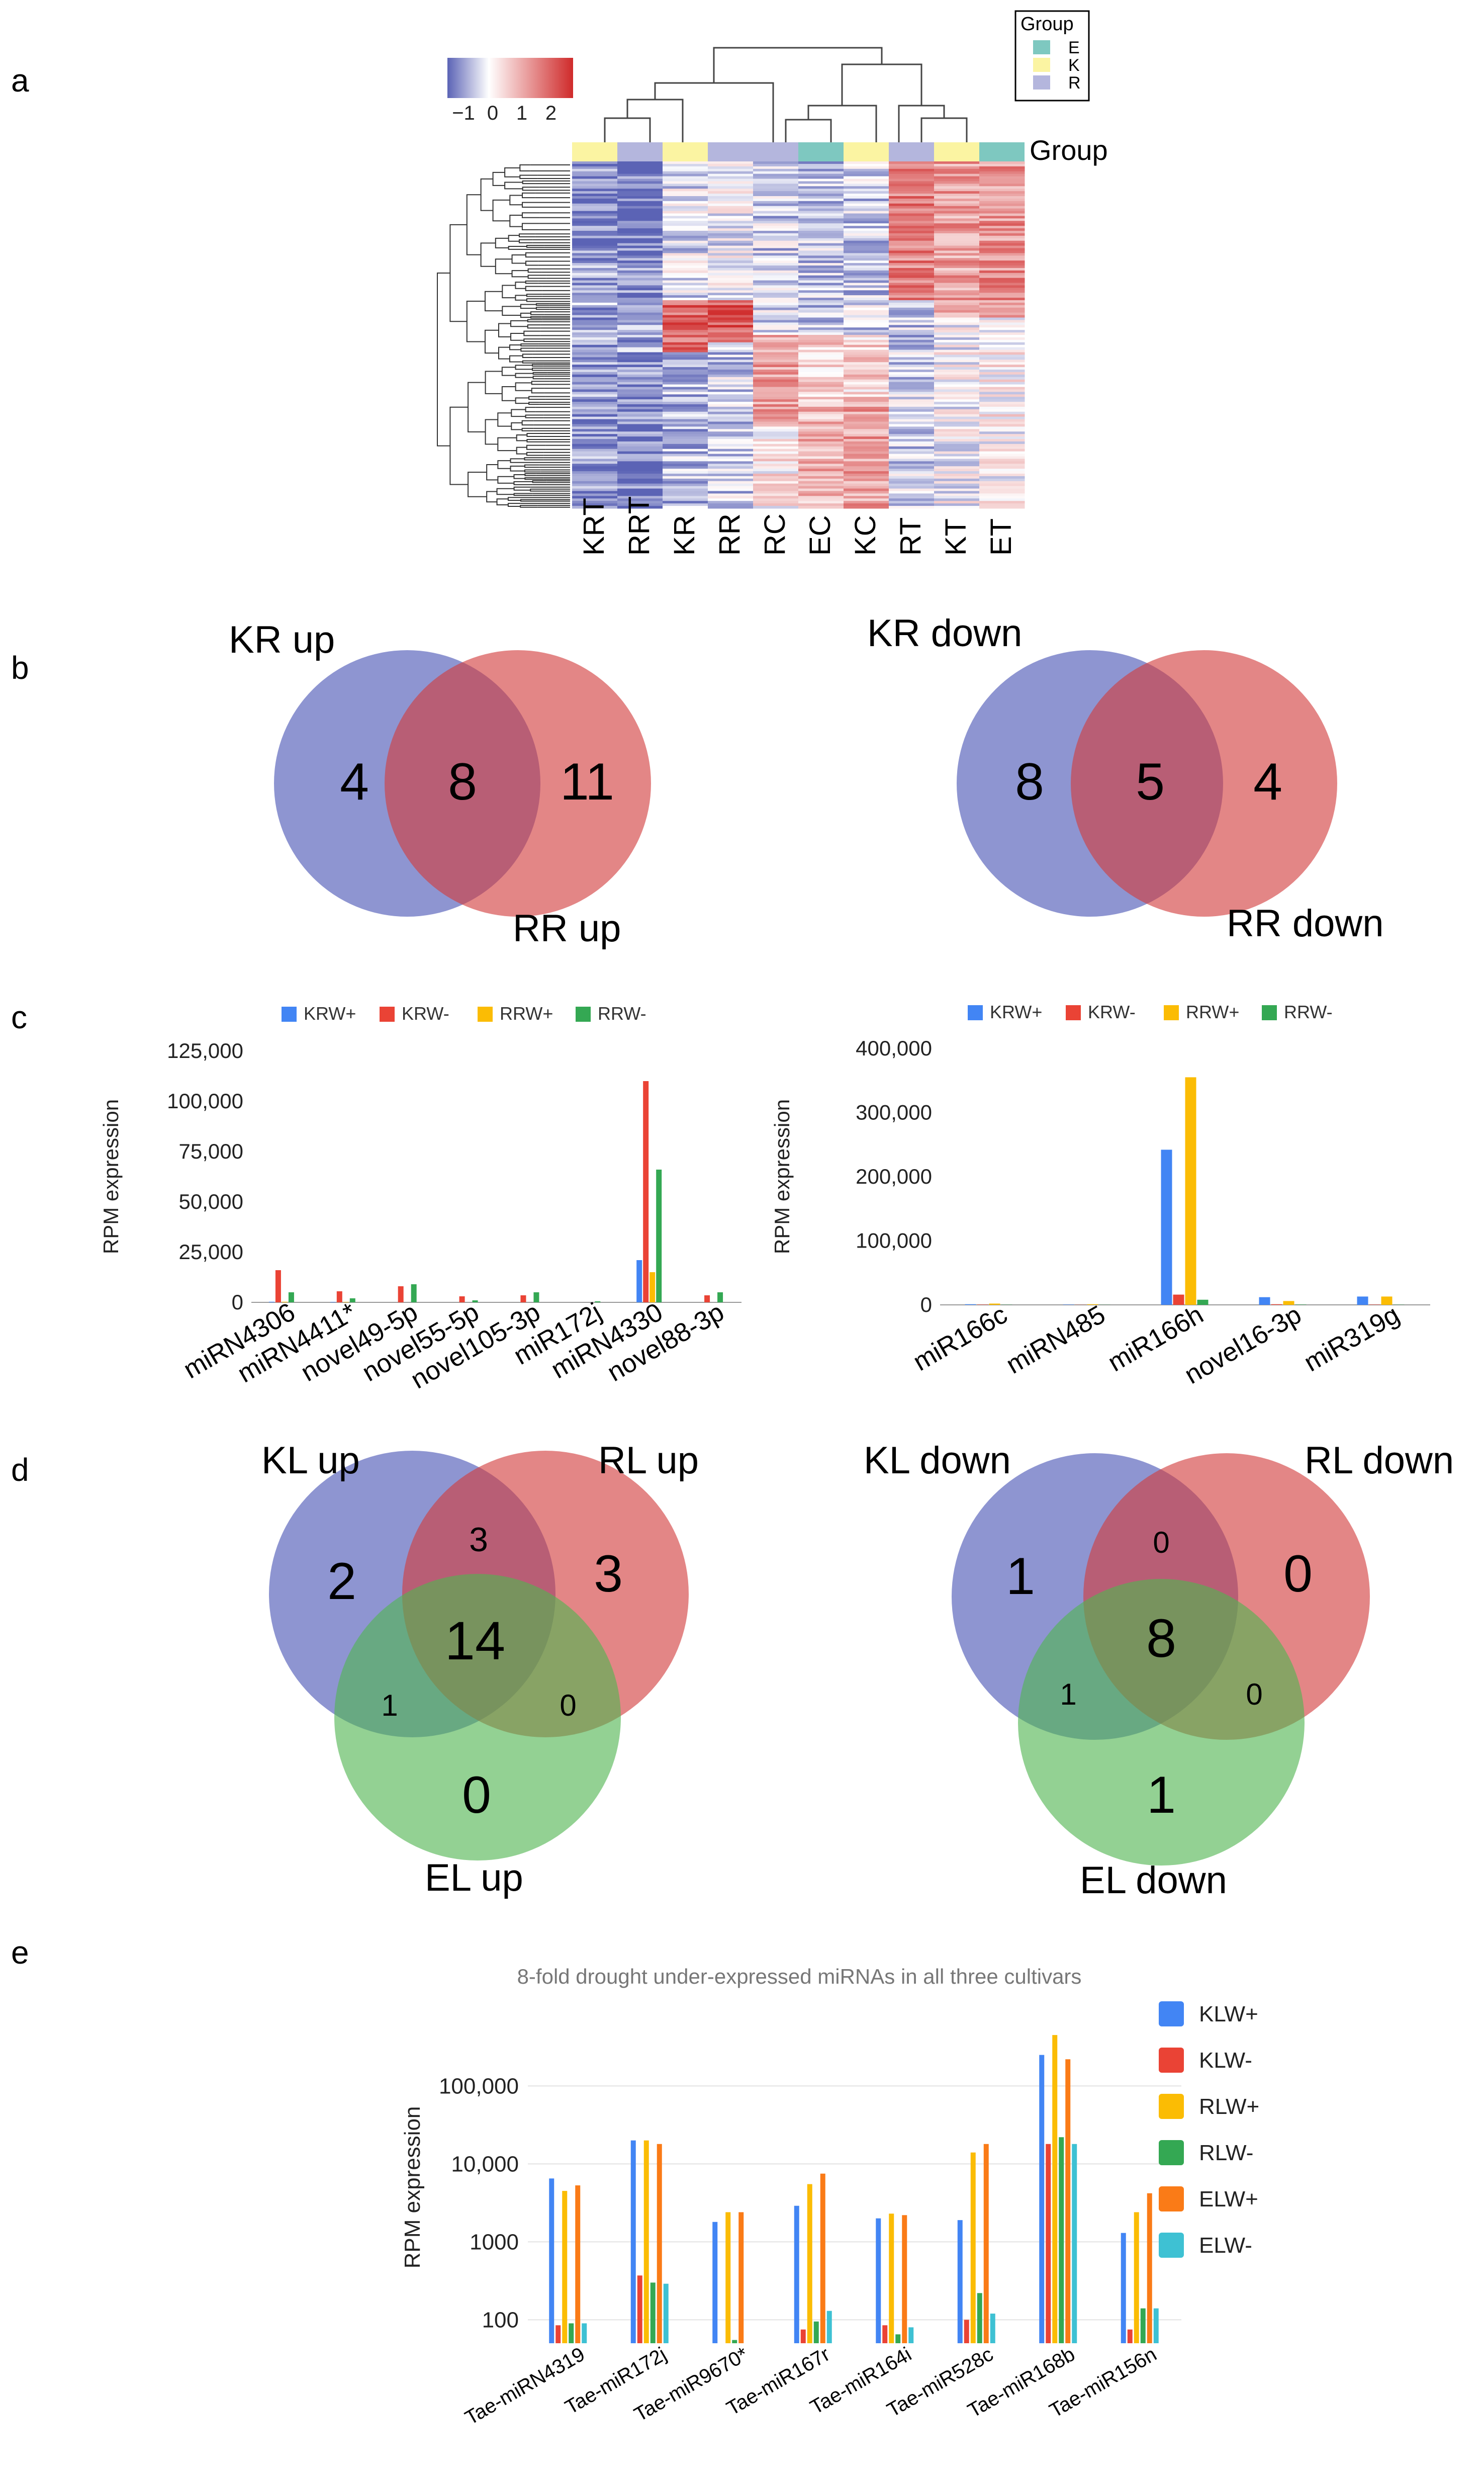 This screenshot has height=2480, width=1484. I want to click on legend-label: KRW+, so click(330, 1014).